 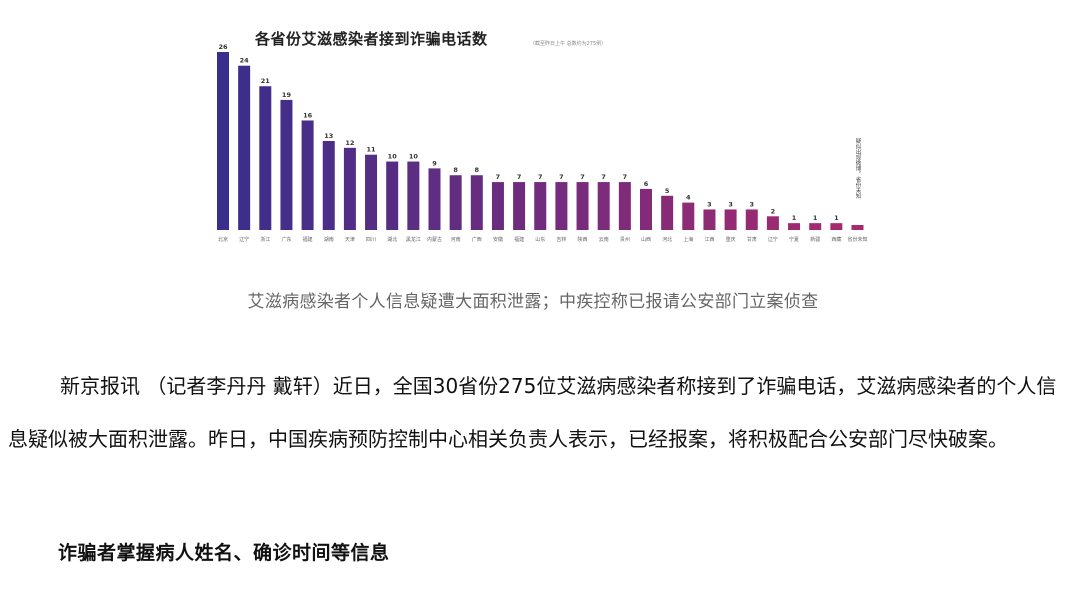 I want to click on category-label: 北京, so click(x=223, y=239).